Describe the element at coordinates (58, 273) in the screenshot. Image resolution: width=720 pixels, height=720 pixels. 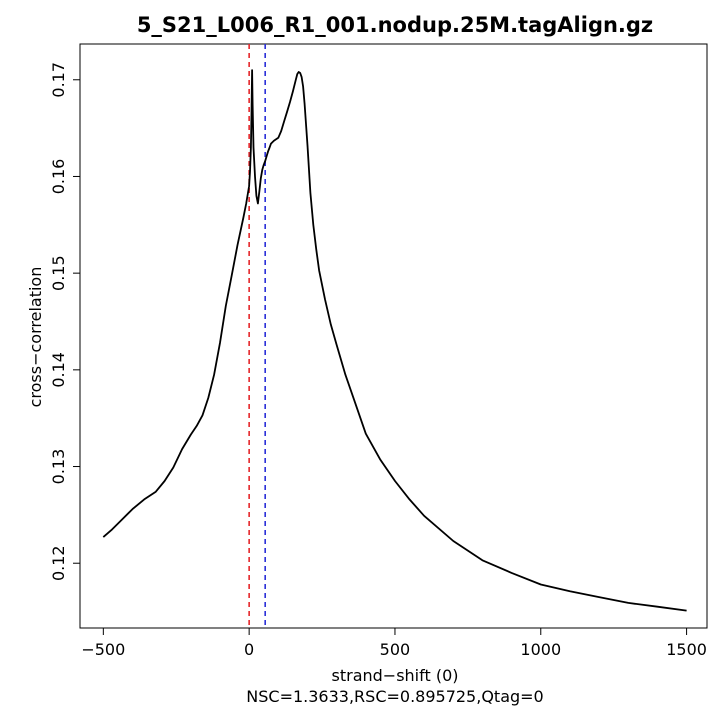
I see `y-tick-label: 0.15` at that location.